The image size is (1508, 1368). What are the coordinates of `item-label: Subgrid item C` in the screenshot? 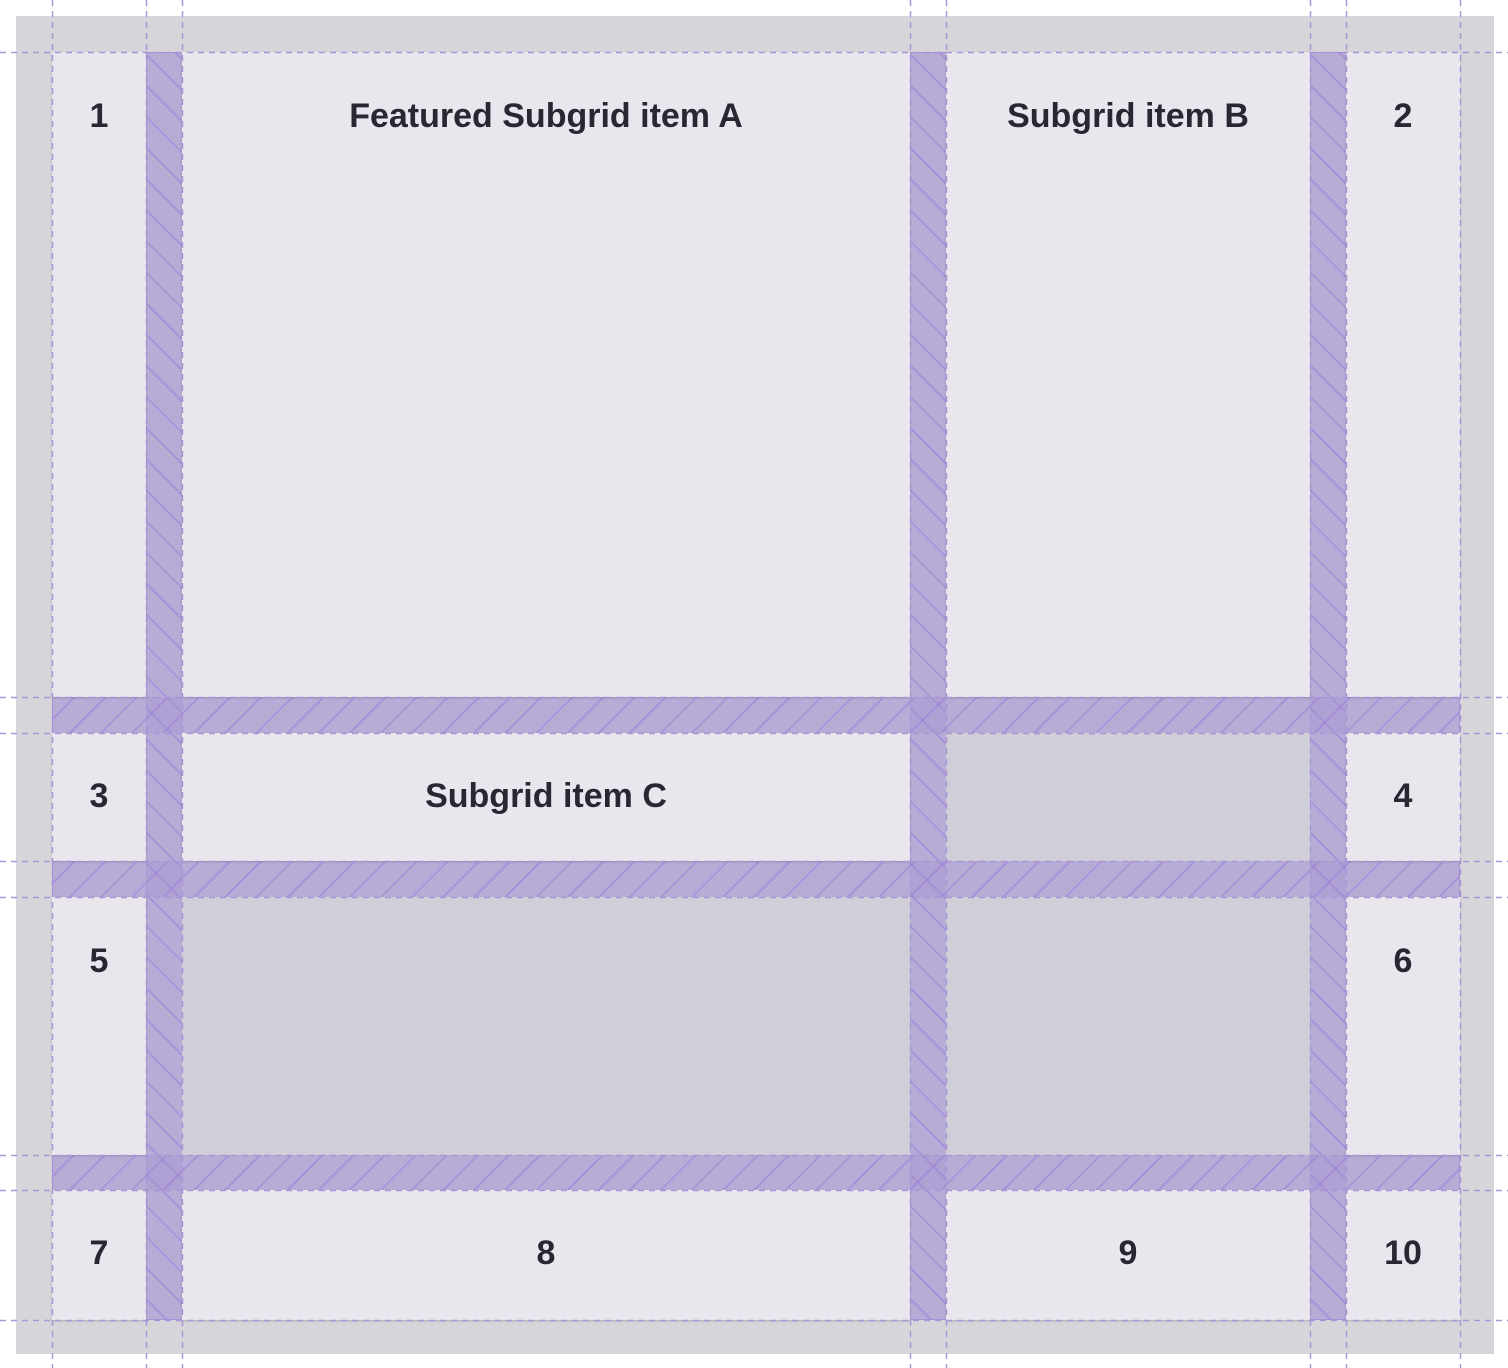 It's located at (546, 796).